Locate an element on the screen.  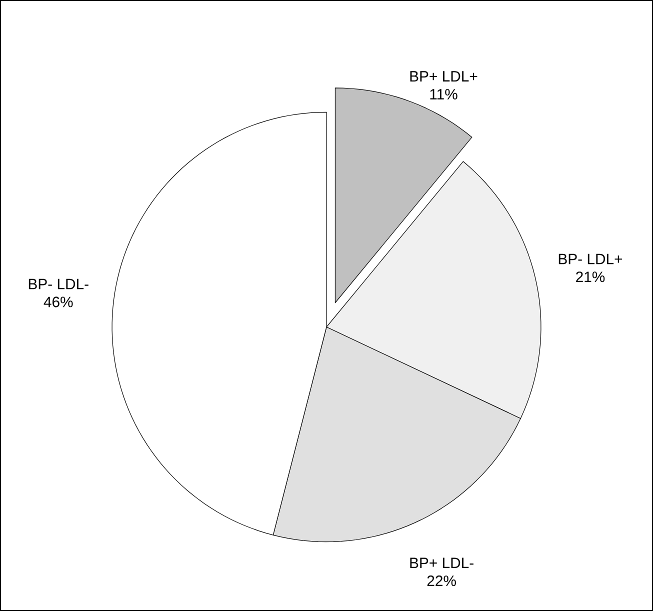
slice-label: BP- LDL- is located at coordinates (58, 284).